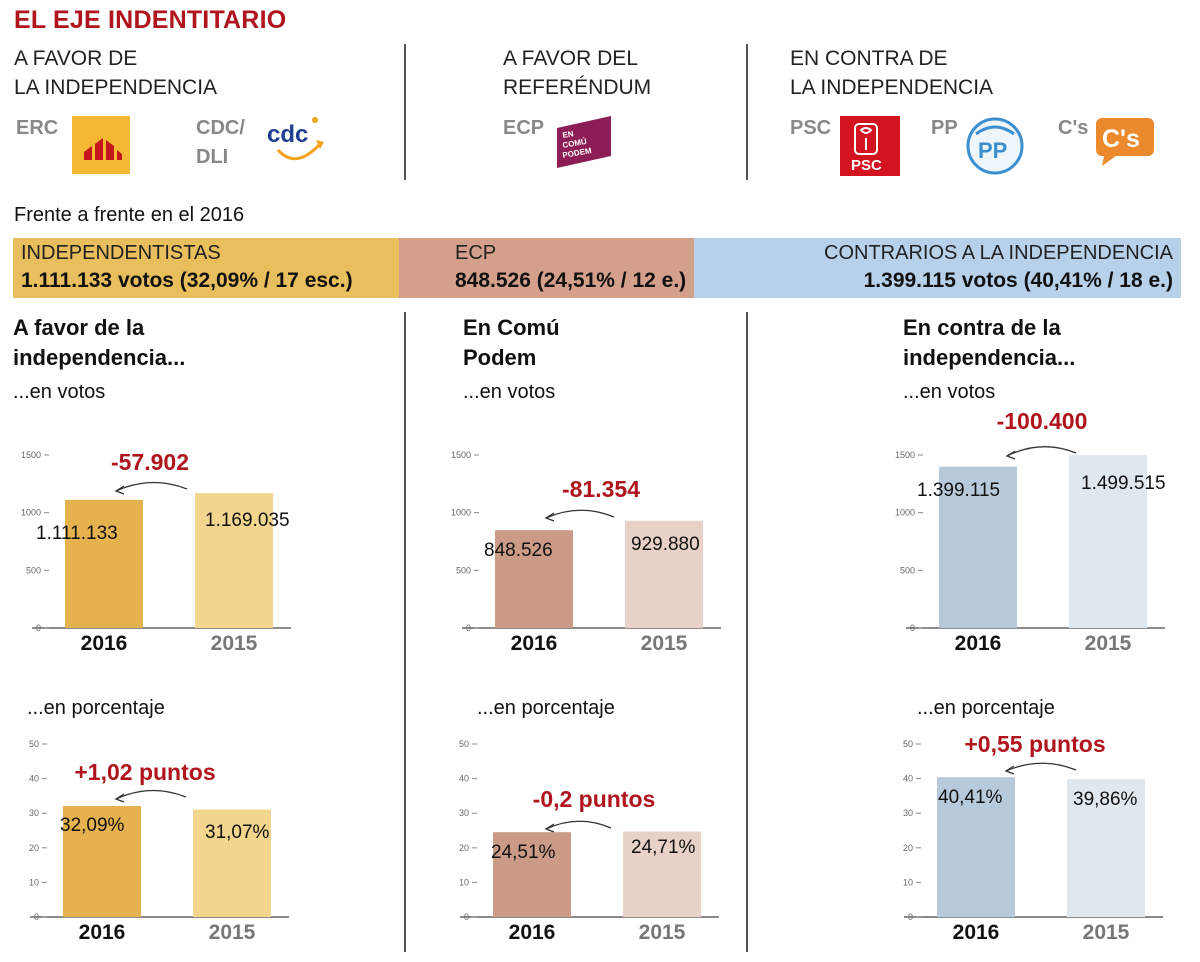  Describe the element at coordinates (523, 852) in the screenshot. I see `data-label: 24,51%` at that location.